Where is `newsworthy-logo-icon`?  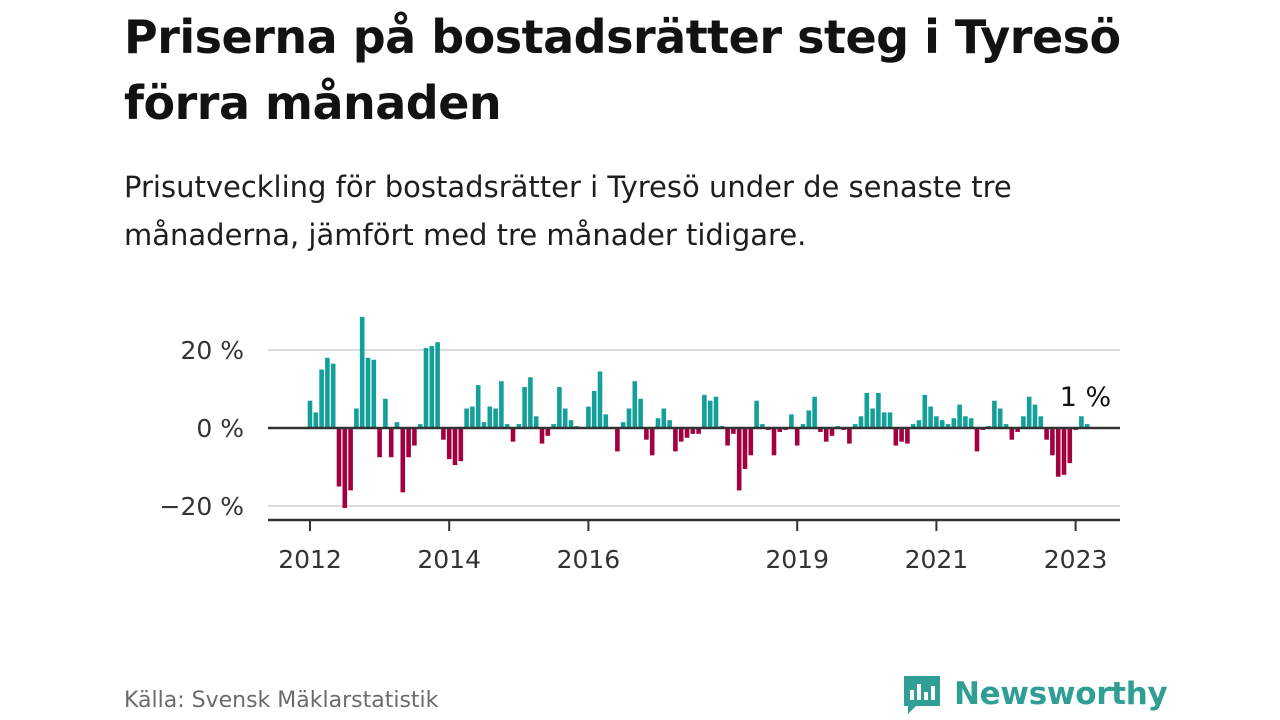
newsworthy-logo-icon is located at coordinates (922, 695).